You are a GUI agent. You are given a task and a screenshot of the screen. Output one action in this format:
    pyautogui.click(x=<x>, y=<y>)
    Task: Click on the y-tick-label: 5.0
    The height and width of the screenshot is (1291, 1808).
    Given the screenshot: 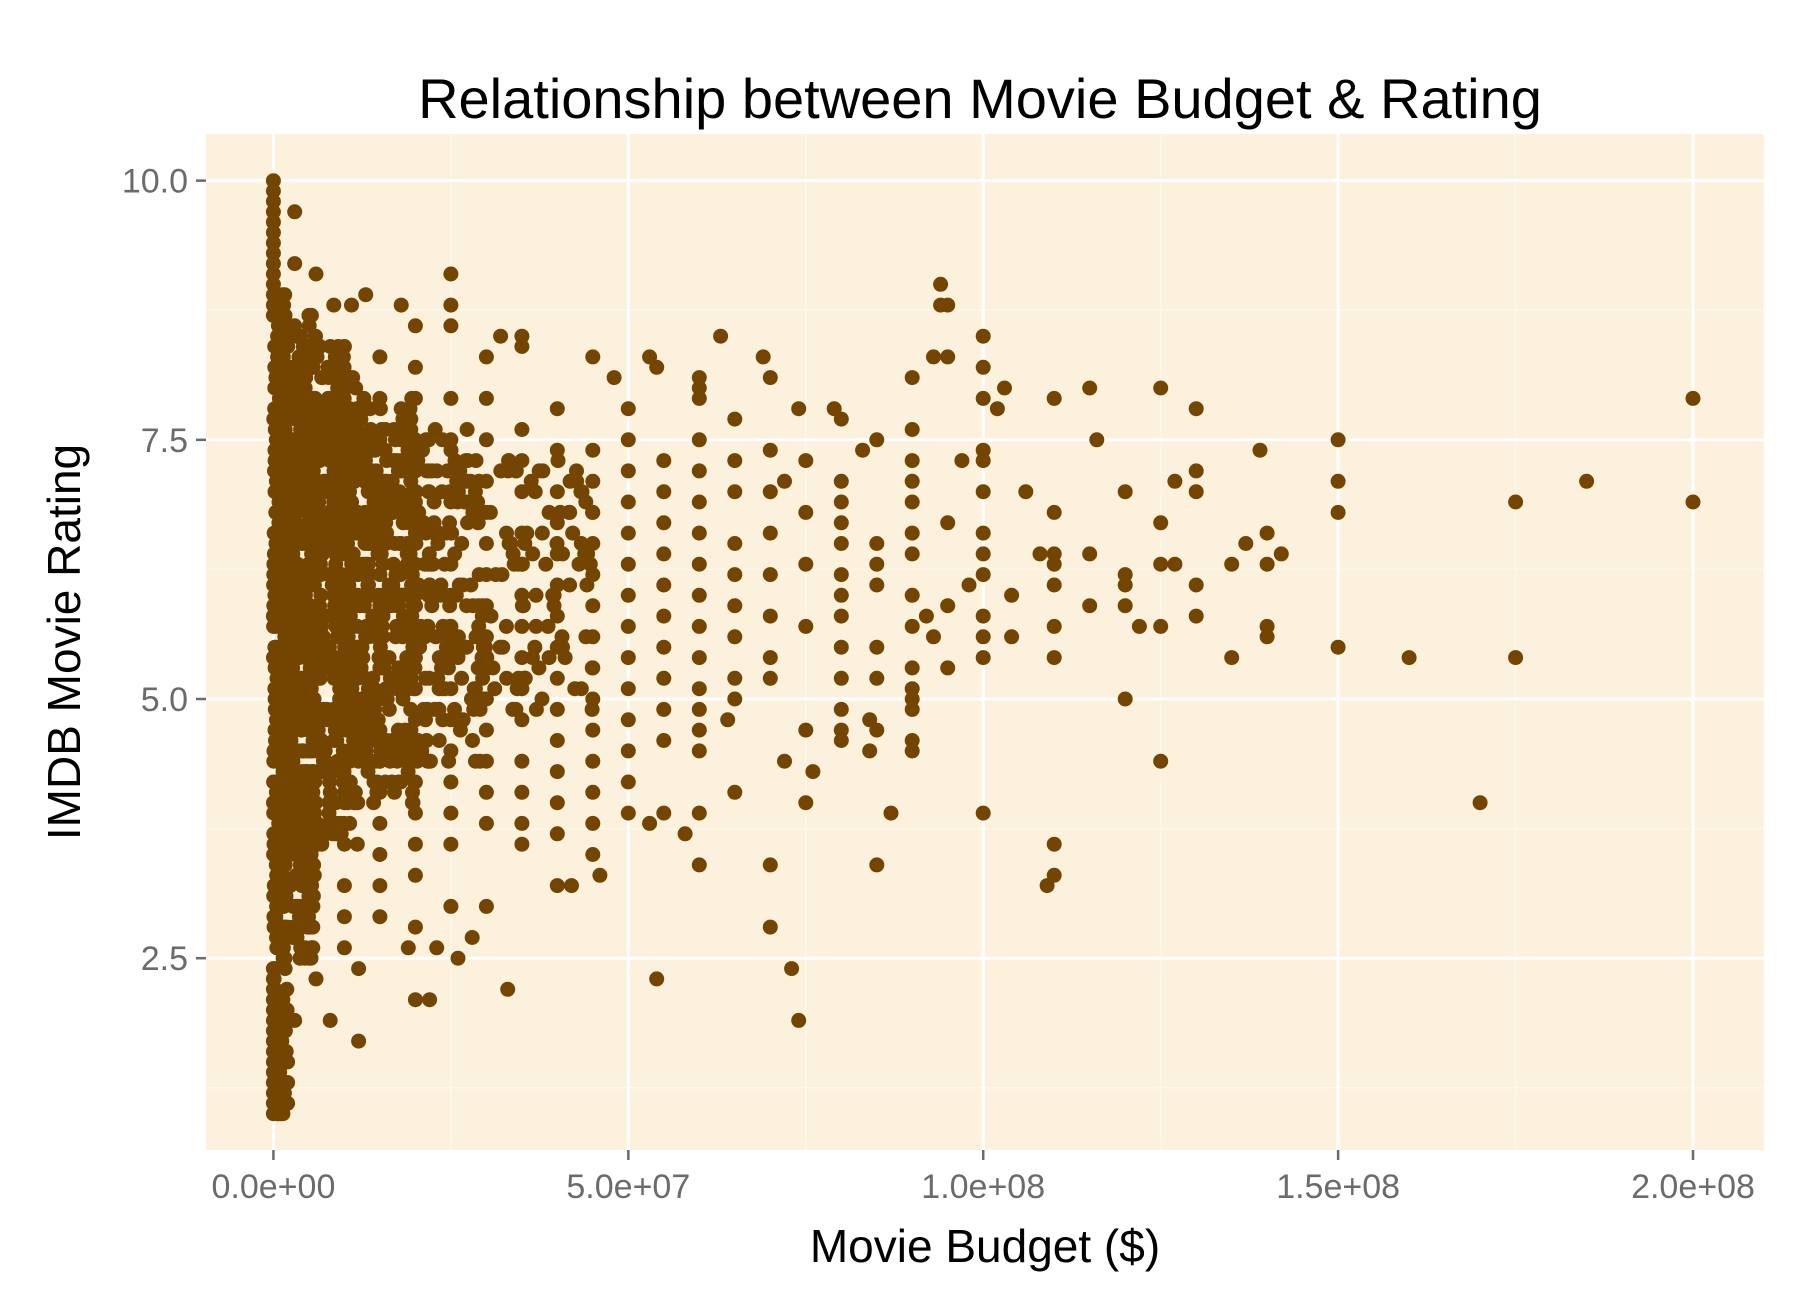 What is the action you would take?
    pyautogui.click(x=164, y=700)
    